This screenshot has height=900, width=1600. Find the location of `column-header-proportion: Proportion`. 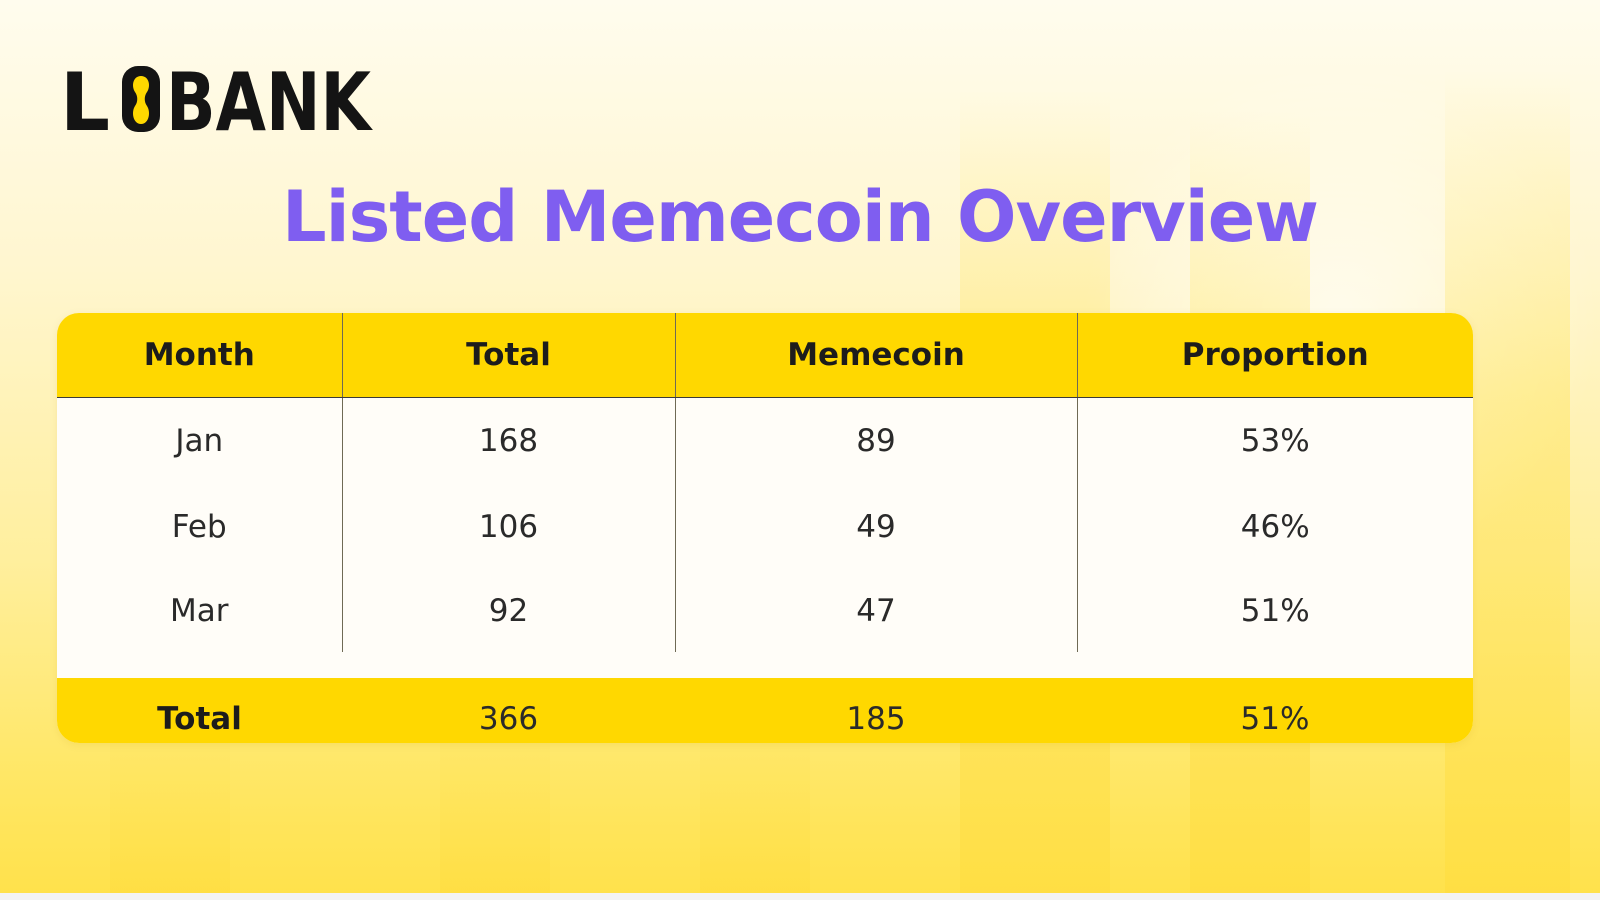

column-header-proportion: Proportion is located at coordinates (1274, 355).